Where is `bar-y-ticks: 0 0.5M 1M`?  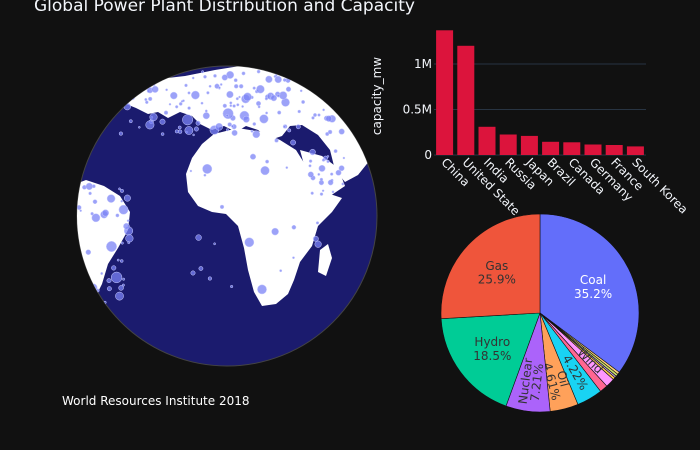
bar-y-ticks: 0 0.5M 1M is located at coordinates (417, 109).